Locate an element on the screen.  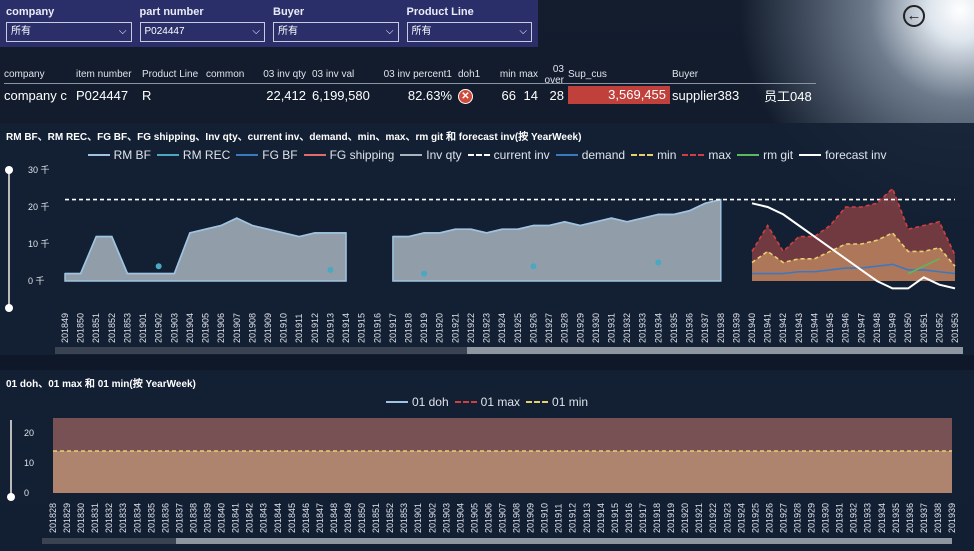
table-cell: 14 is located at coordinates (530, 95).